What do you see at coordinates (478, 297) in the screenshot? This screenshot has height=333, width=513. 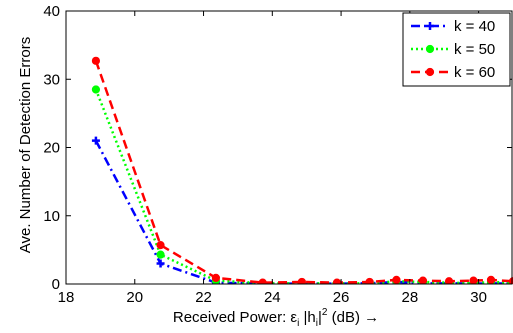 I see `x-tick-label-30: 30` at bounding box center [478, 297].